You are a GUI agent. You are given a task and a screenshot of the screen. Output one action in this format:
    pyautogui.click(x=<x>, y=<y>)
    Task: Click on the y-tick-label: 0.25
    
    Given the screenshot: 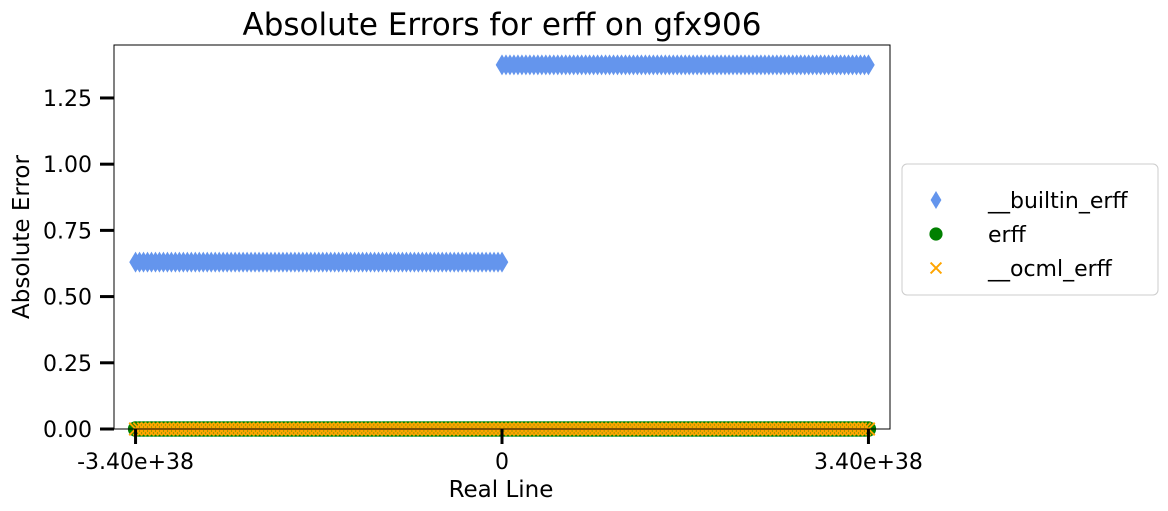 What is the action you would take?
    pyautogui.click(x=67, y=364)
    